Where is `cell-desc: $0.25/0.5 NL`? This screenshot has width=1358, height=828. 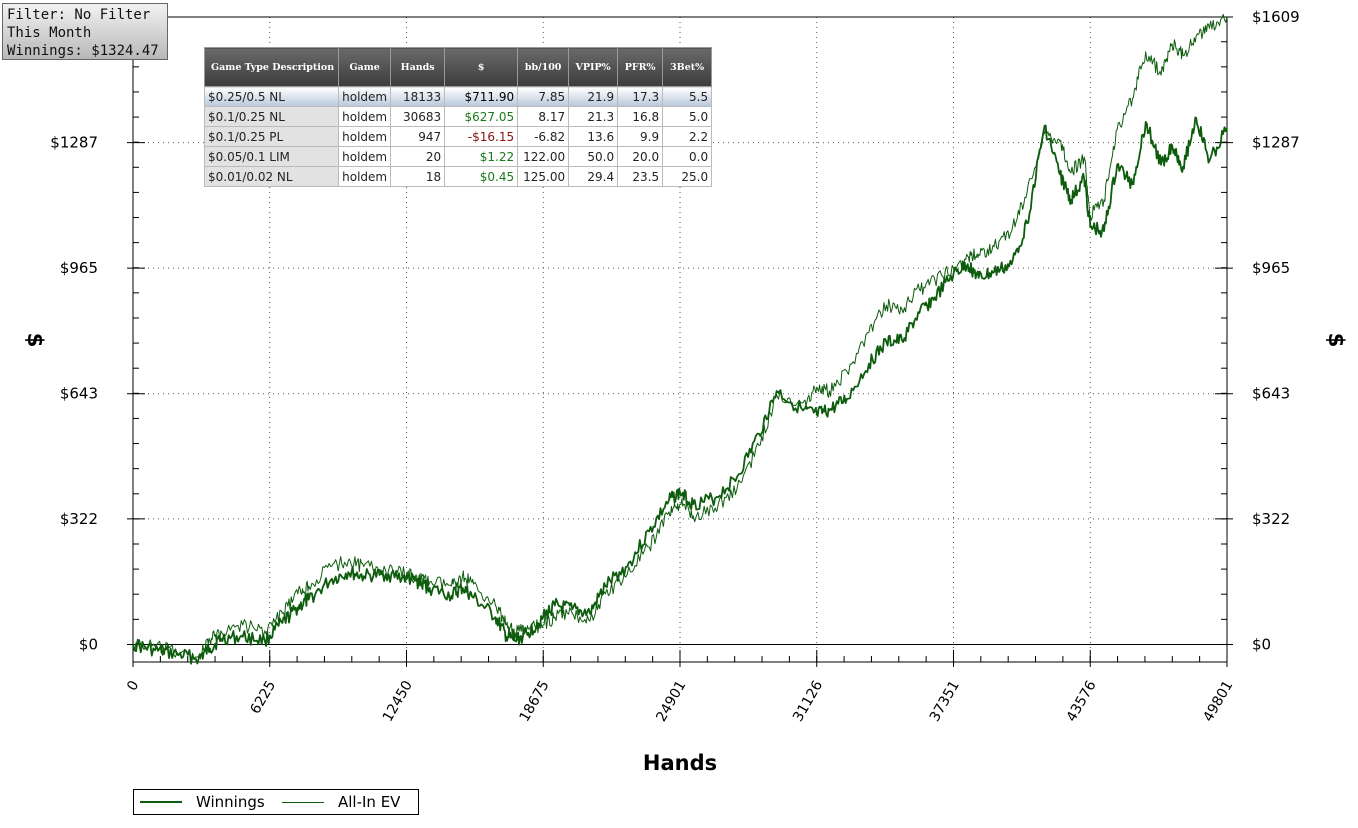
cell-desc: $0.25/0.5 NL is located at coordinates (271, 96).